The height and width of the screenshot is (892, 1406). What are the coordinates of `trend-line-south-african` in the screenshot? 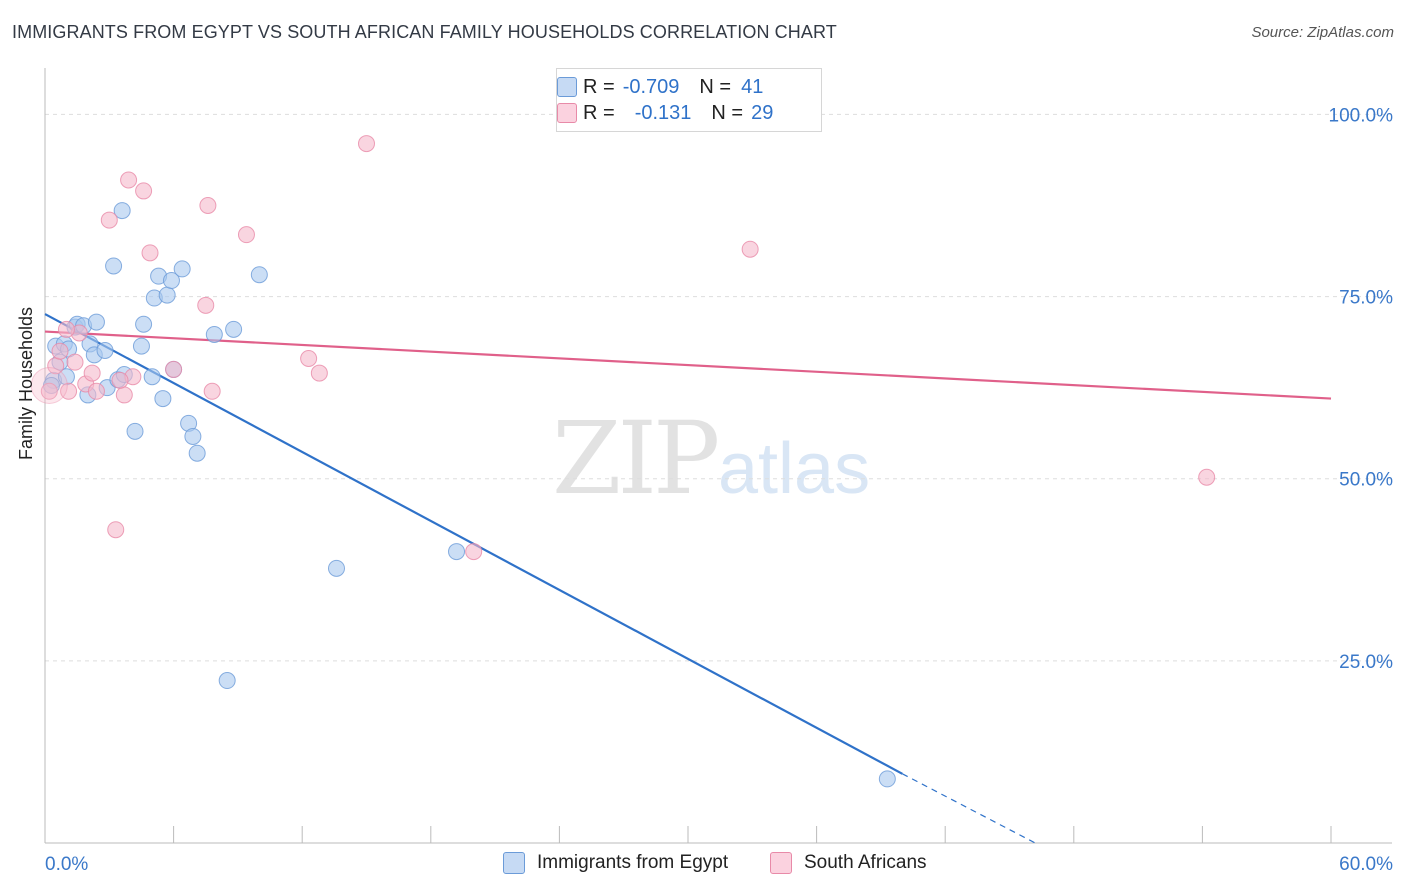 It's located at (688, 365).